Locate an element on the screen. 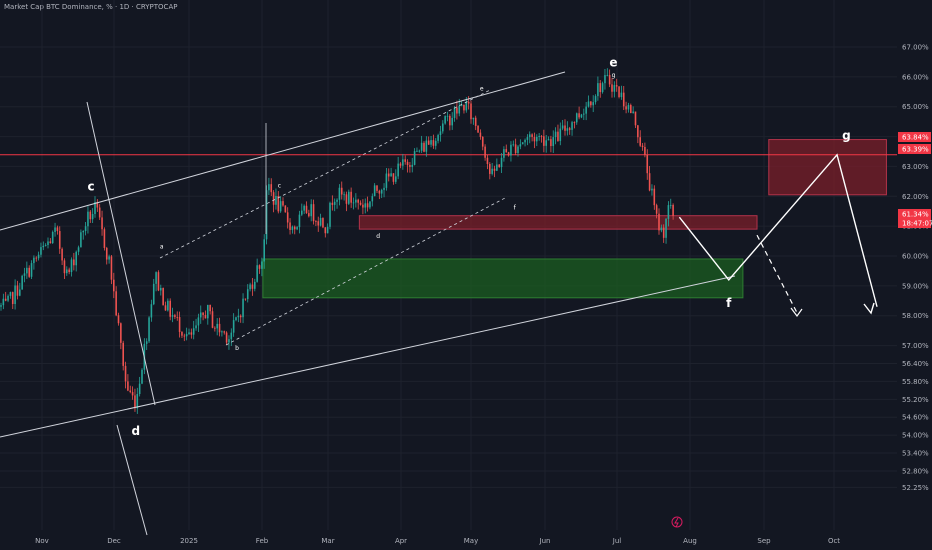 The image size is (932, 550). wave-label-e-6: e is located at coordinates (482, 88).